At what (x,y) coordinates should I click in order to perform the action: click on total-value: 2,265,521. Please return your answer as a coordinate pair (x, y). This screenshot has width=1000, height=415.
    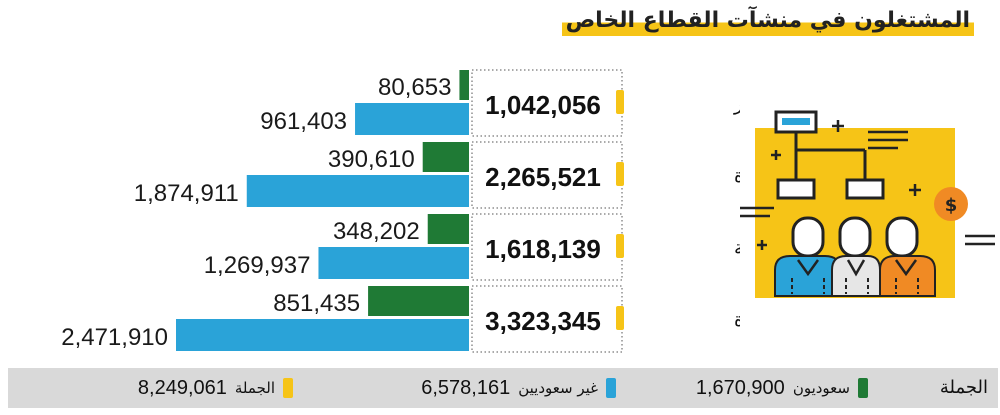
    Looking at the image, I should click on (543, 177).